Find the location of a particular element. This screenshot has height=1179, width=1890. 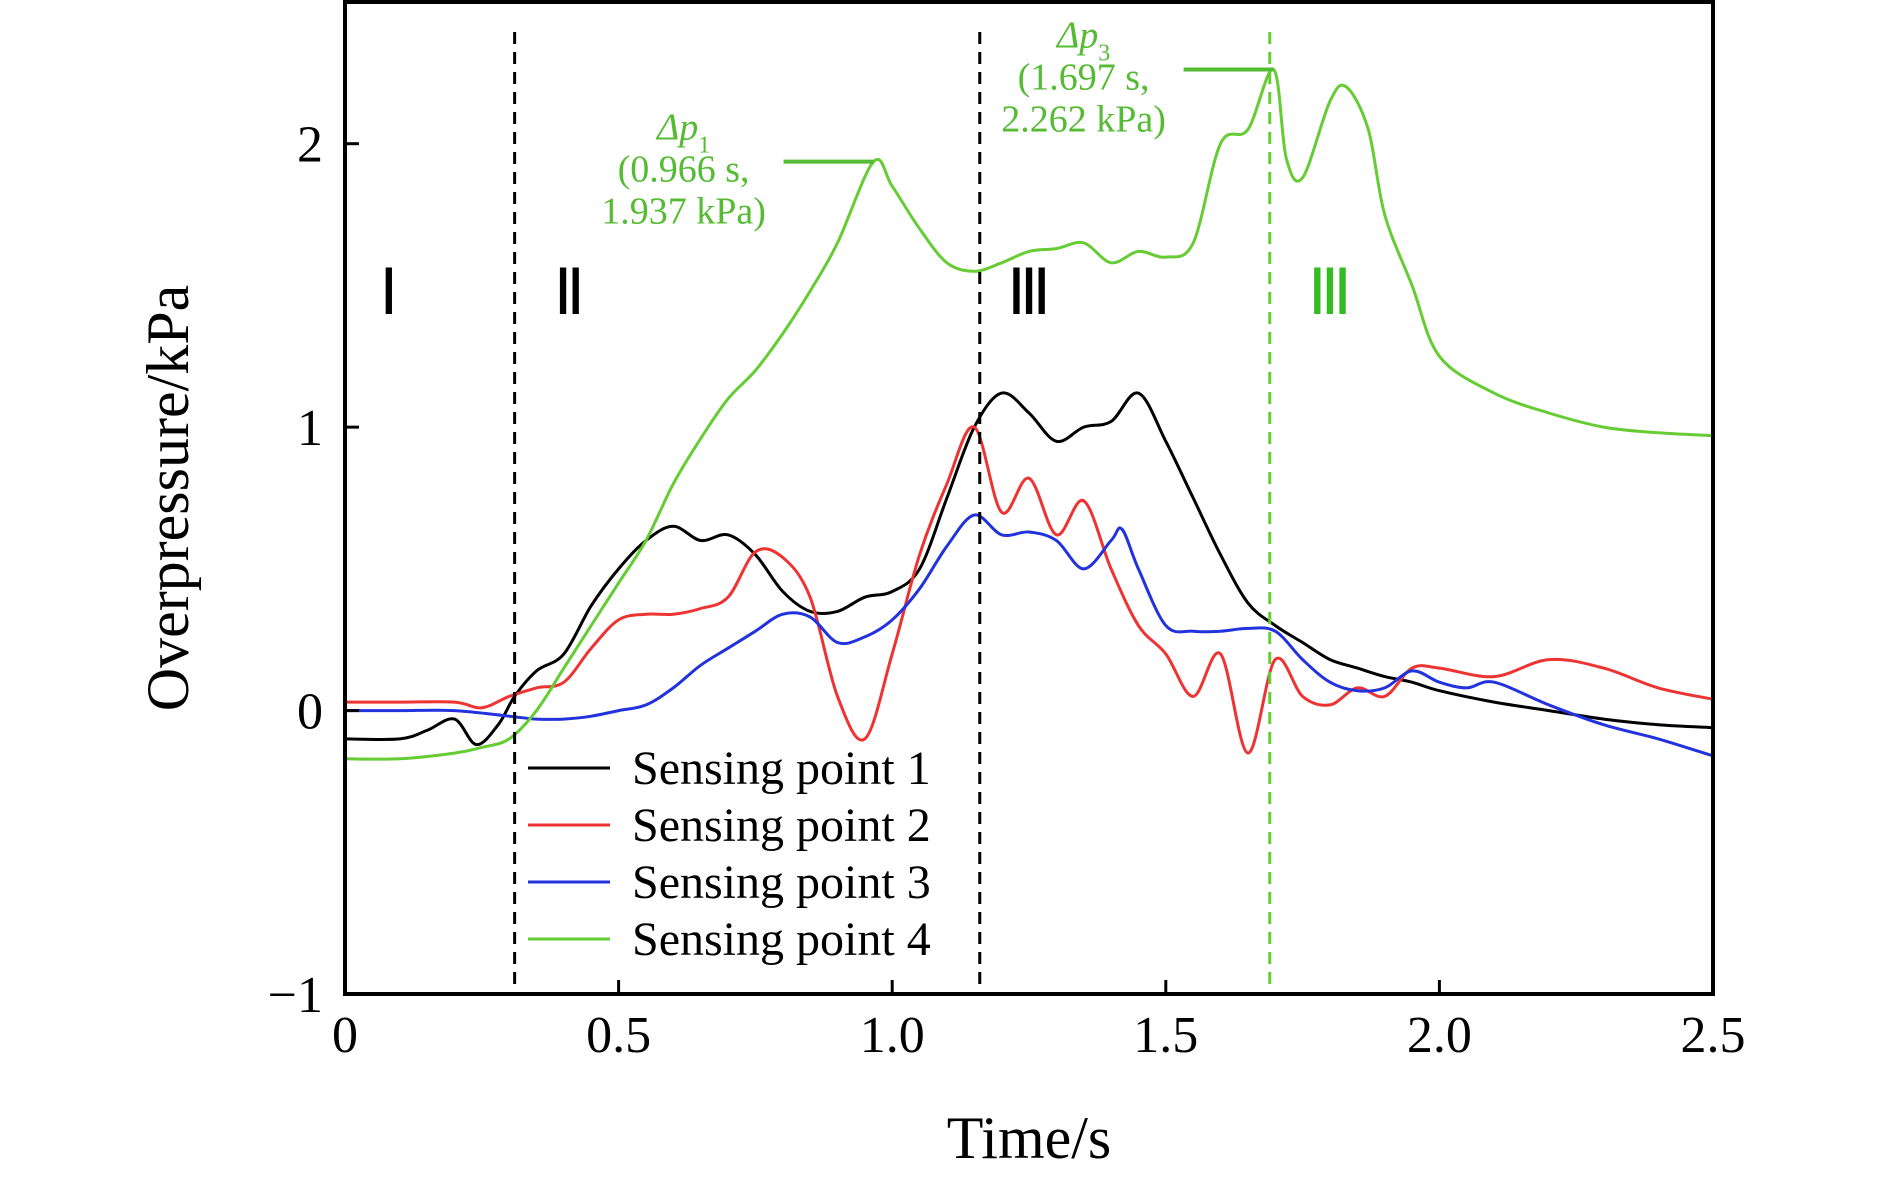

x-tick-label: 1.5 is located at coordinates (1165, 1035).